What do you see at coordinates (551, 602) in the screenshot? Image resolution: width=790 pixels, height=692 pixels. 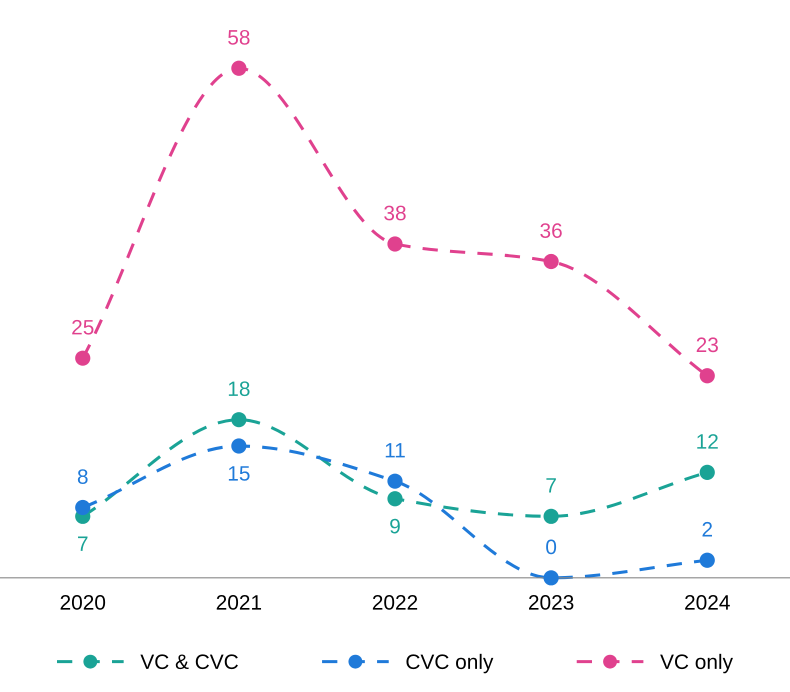 I see `x-tick-label: 2023` at bounding box center [551, 602].